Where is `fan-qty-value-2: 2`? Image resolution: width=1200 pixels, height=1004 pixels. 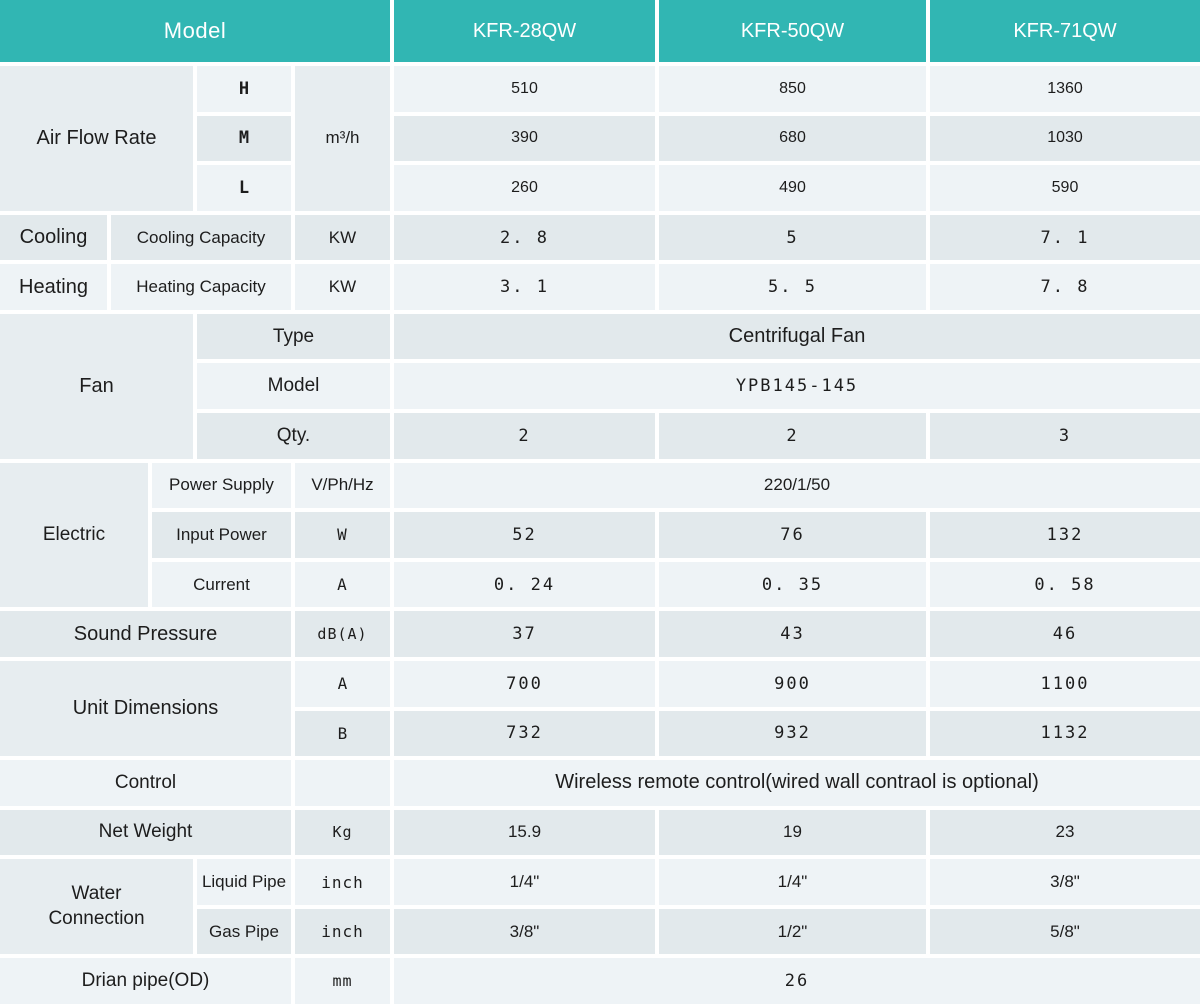 fan-qty-value-2: 2 is located at coordinates (792, 436).